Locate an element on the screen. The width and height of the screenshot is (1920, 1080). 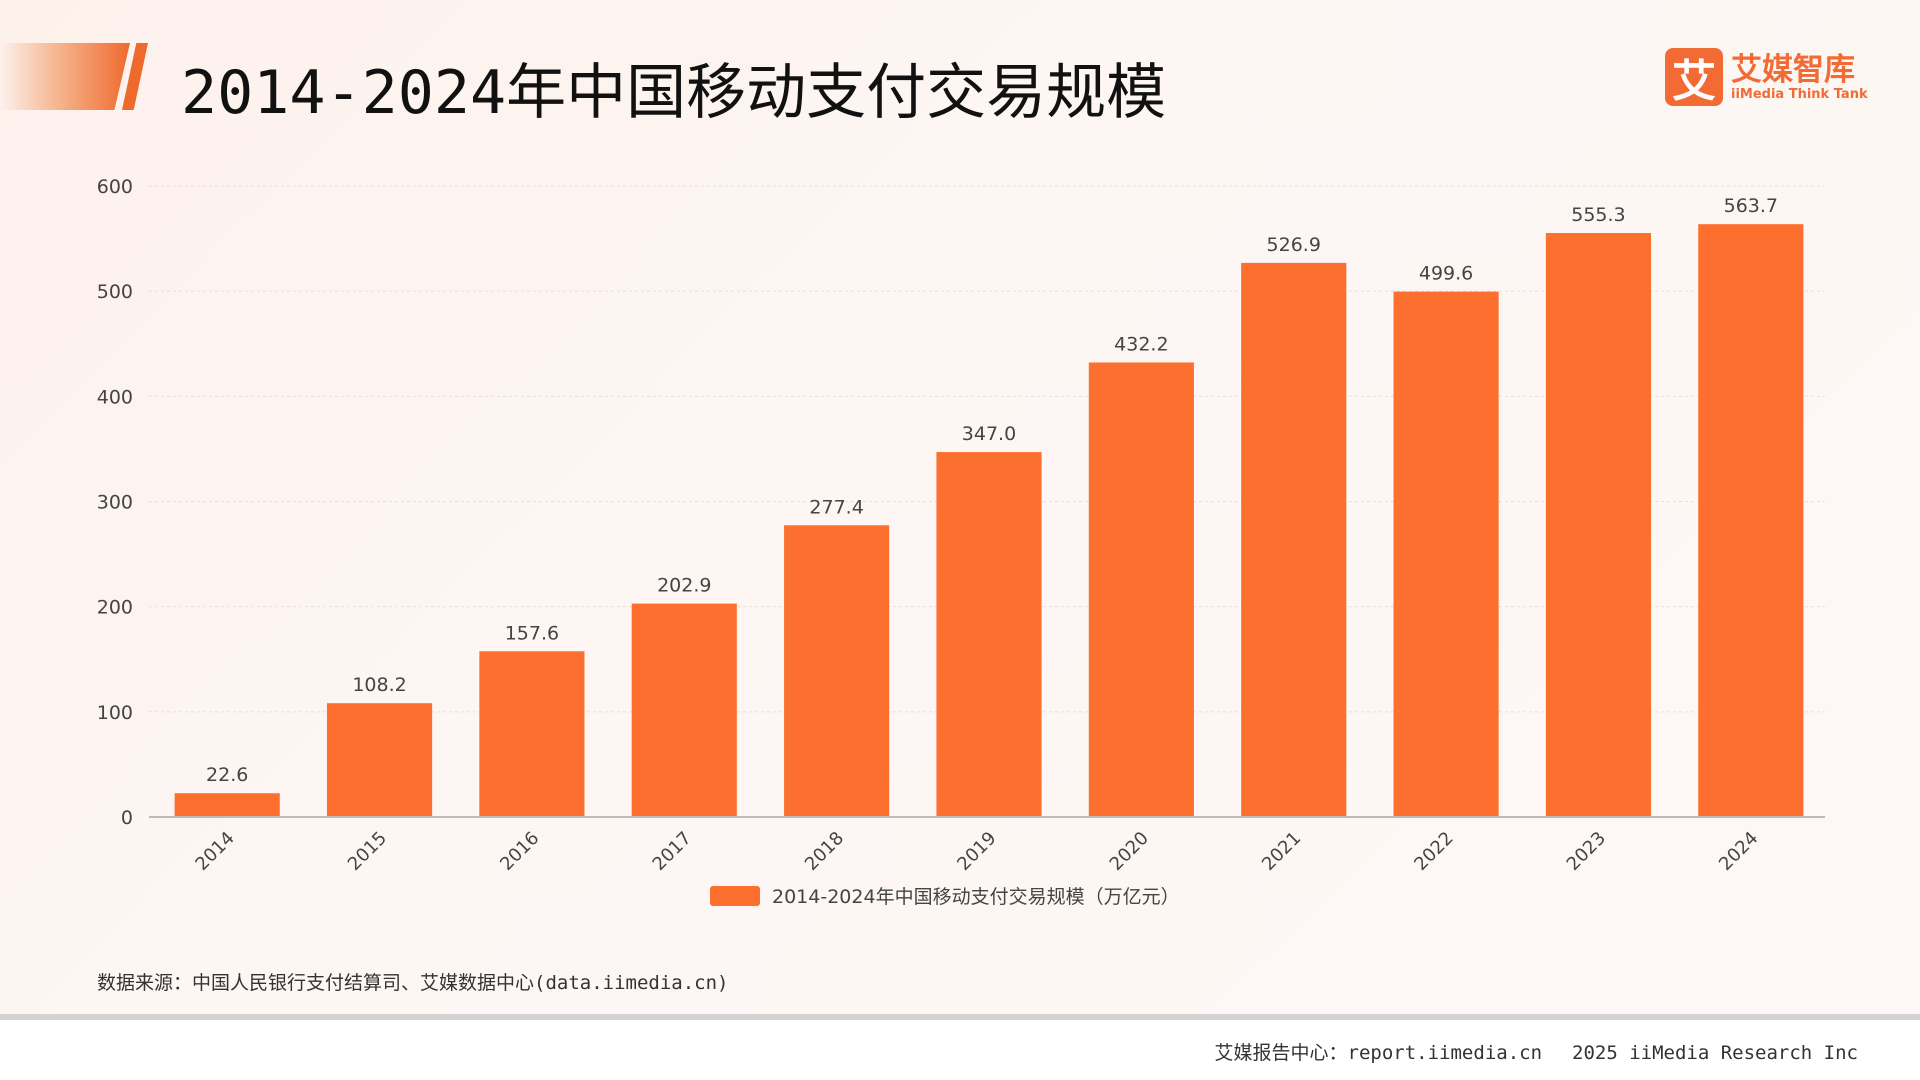
y-tick-label: 400 is located at coordinates (115, 397).